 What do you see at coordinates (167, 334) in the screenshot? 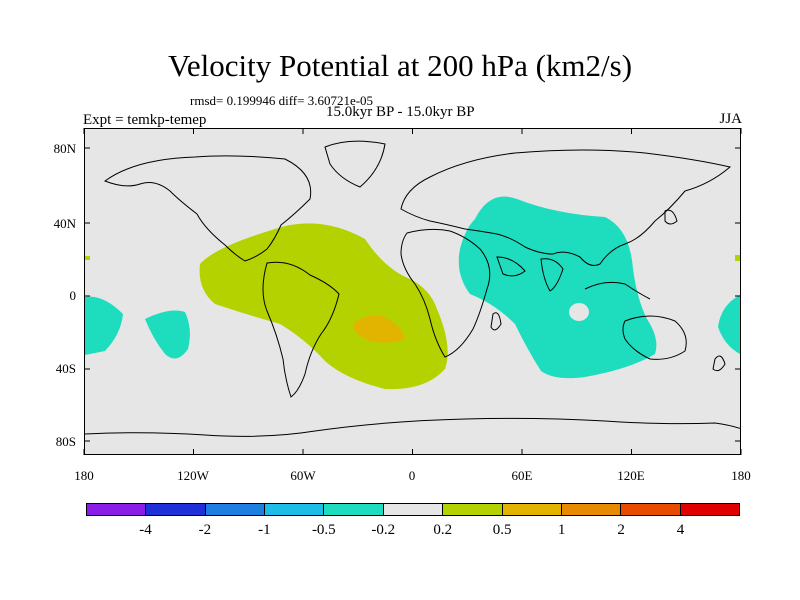
I see `region-cyan-pacific-center` at bounding box center [167, 334].